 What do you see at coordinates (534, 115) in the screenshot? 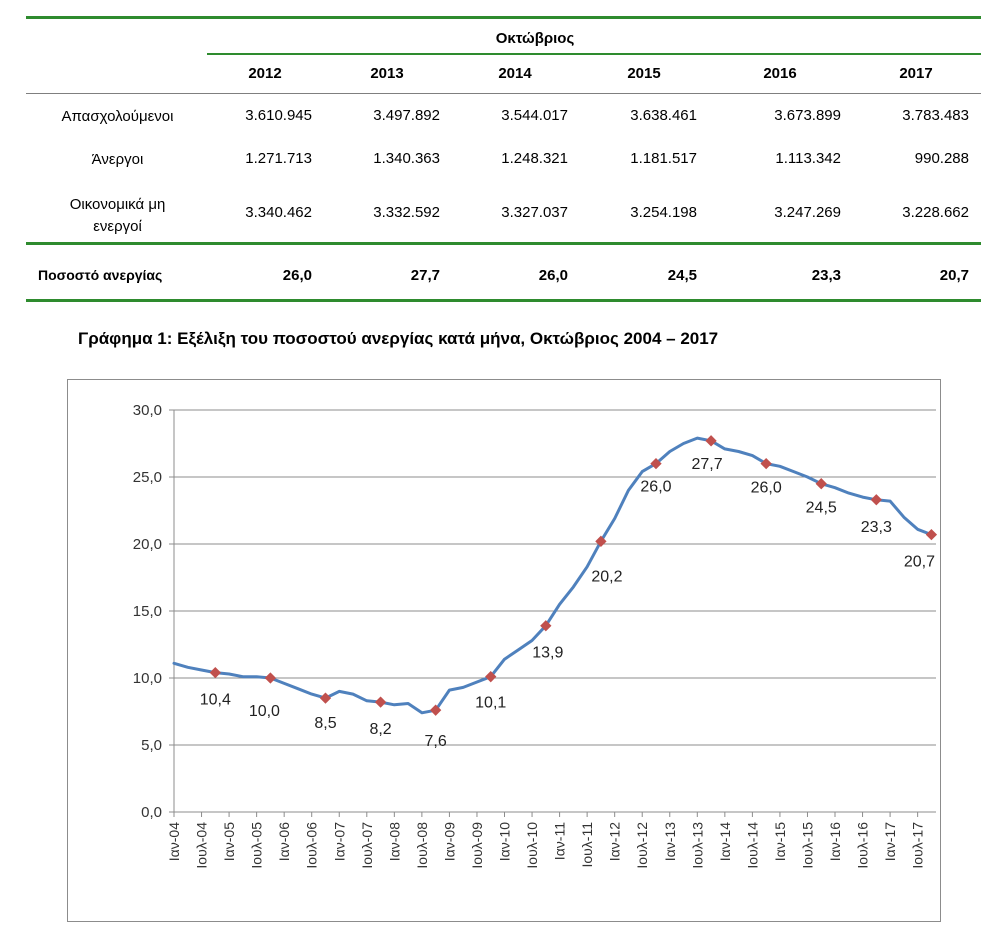
I see `employed-value: 3.544.017` at bounding box center [534, 115].